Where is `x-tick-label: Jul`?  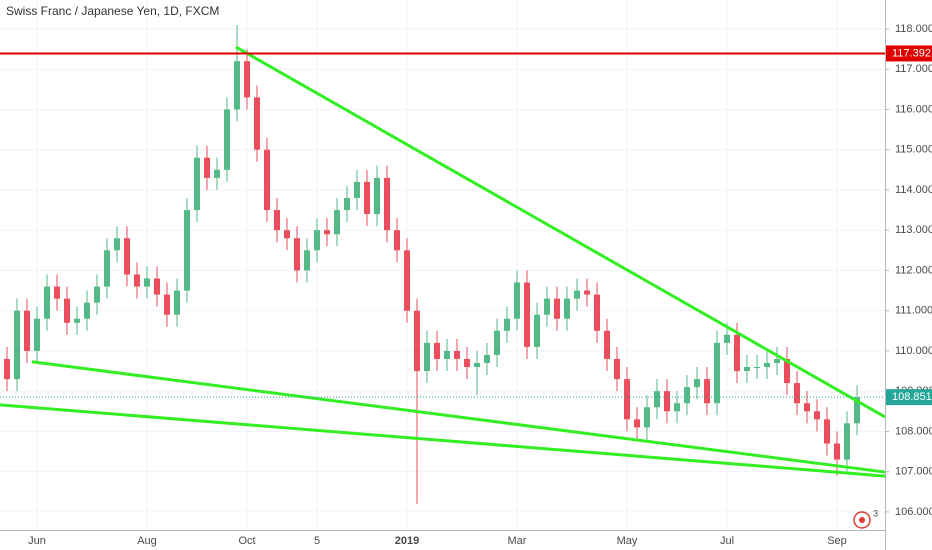
x-tick-label: Jul is located at coordinates (727, 541).